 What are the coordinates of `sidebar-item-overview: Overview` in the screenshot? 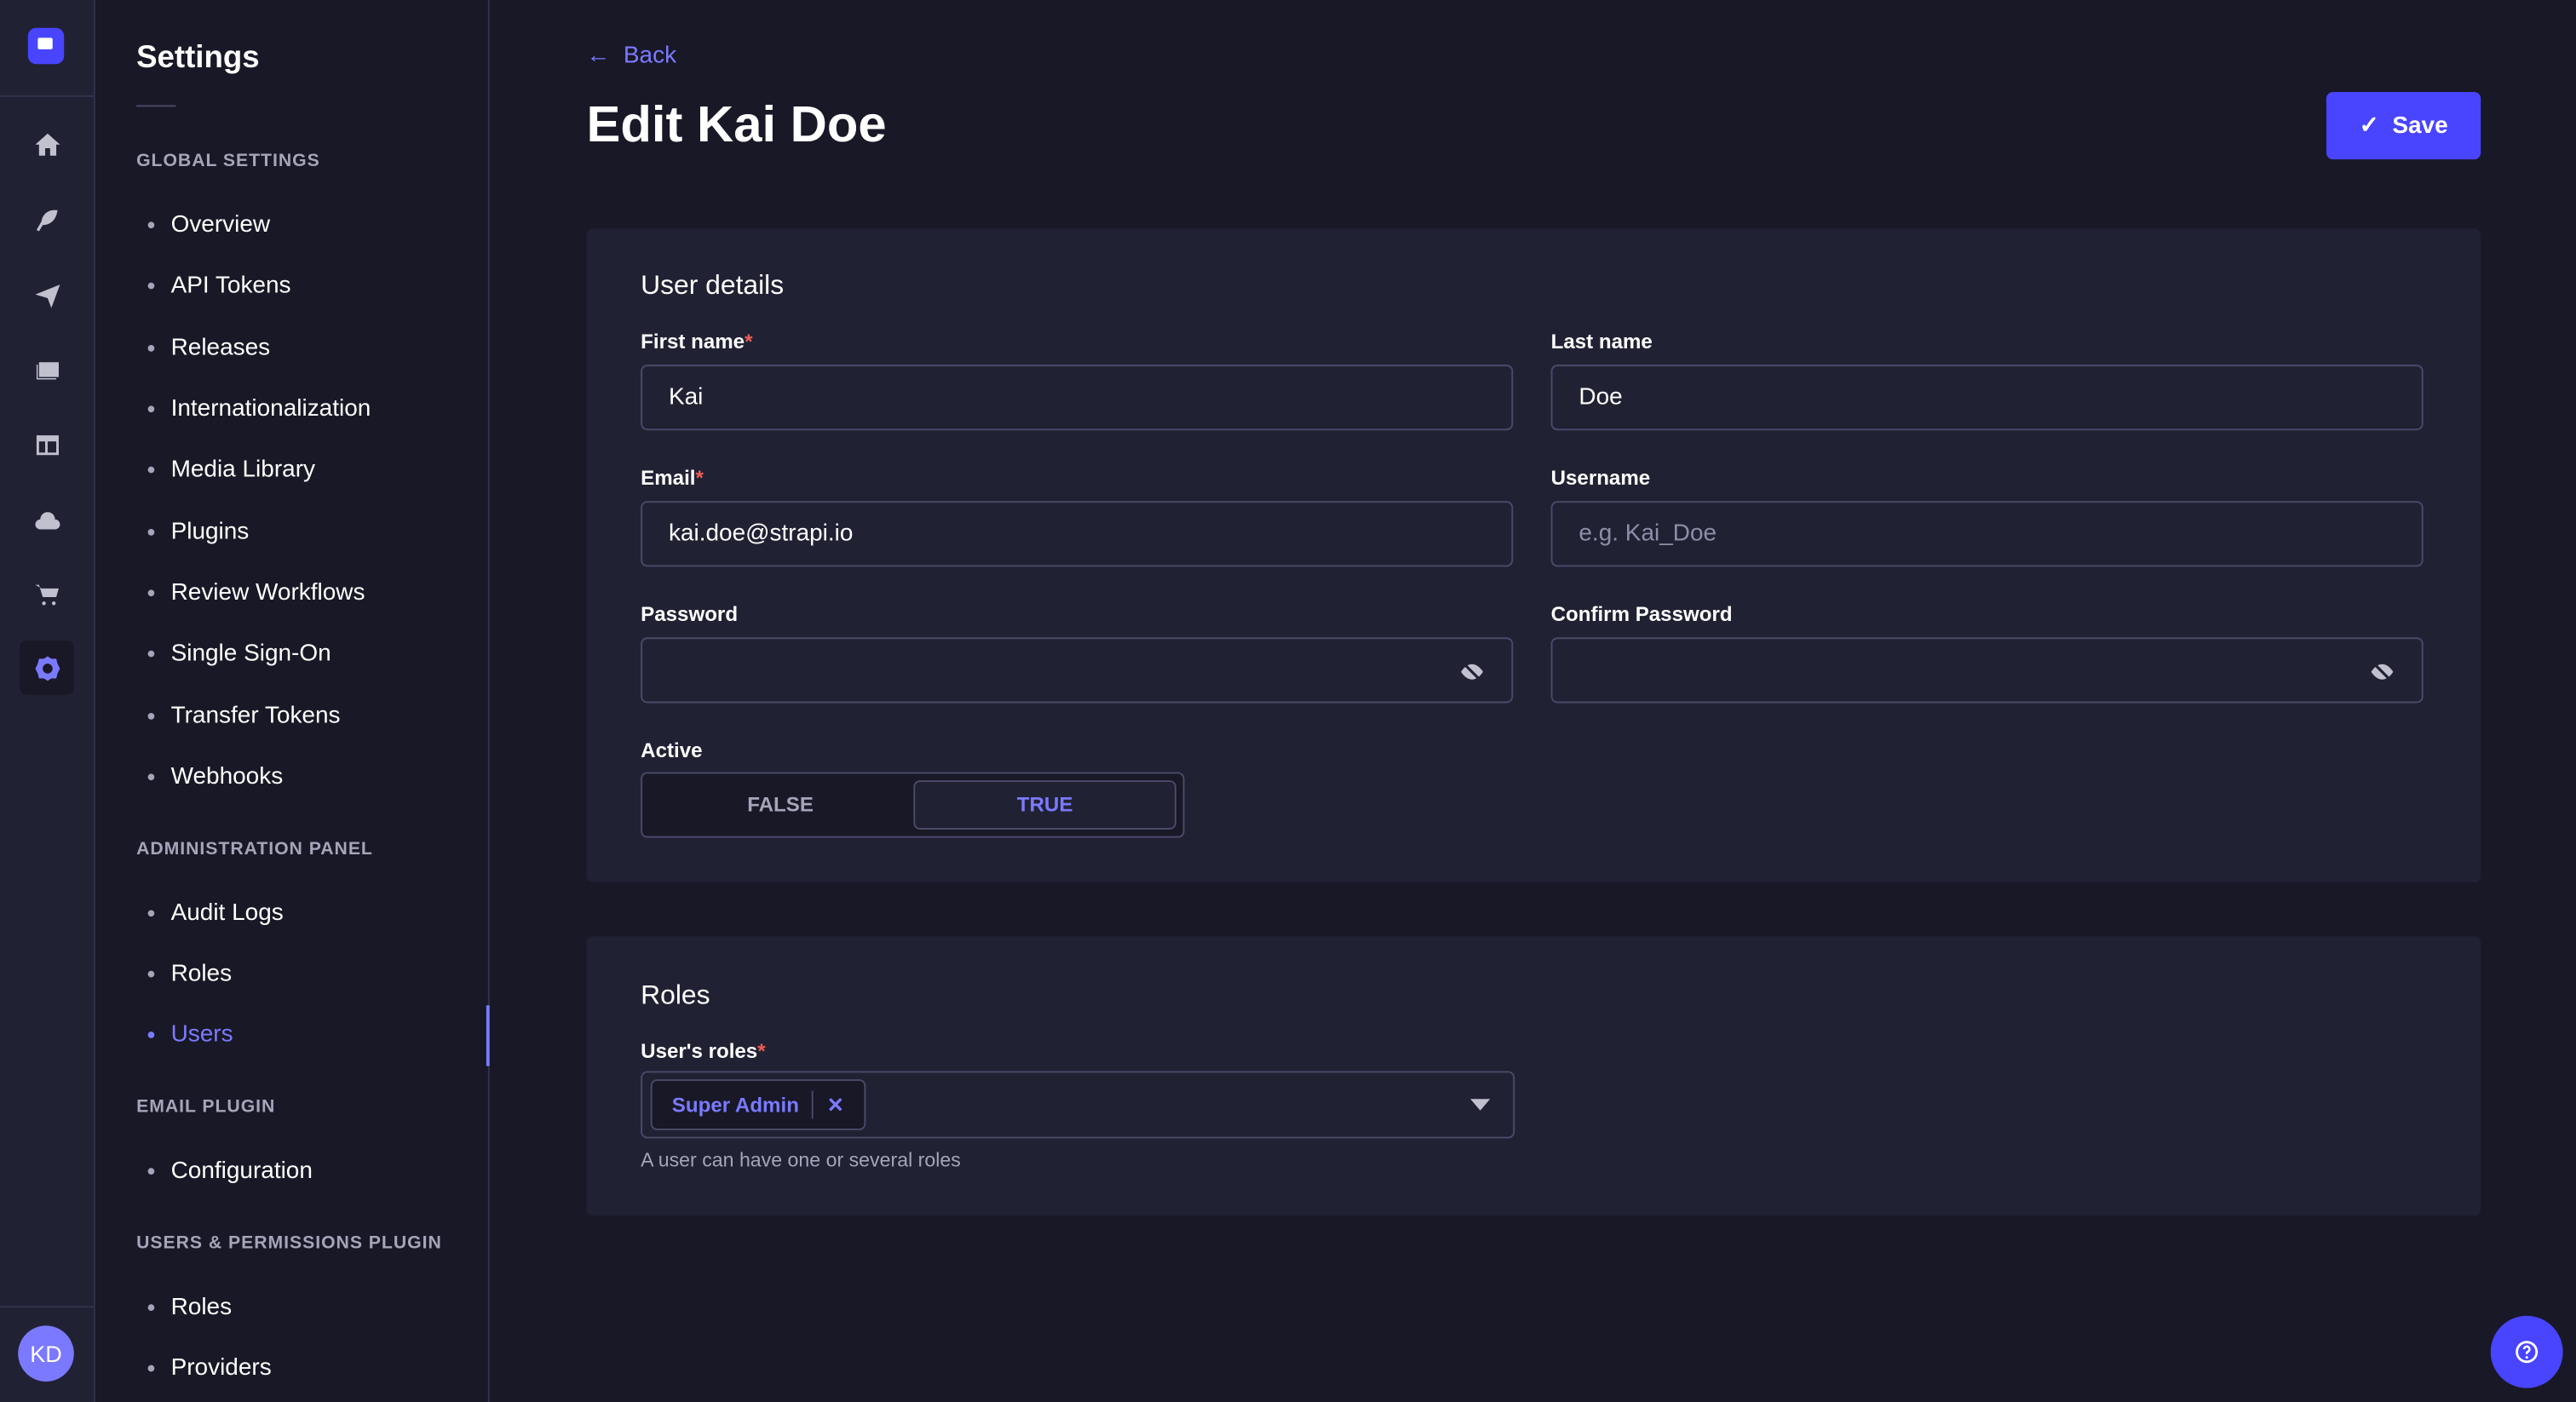 It's located at (208, 225).